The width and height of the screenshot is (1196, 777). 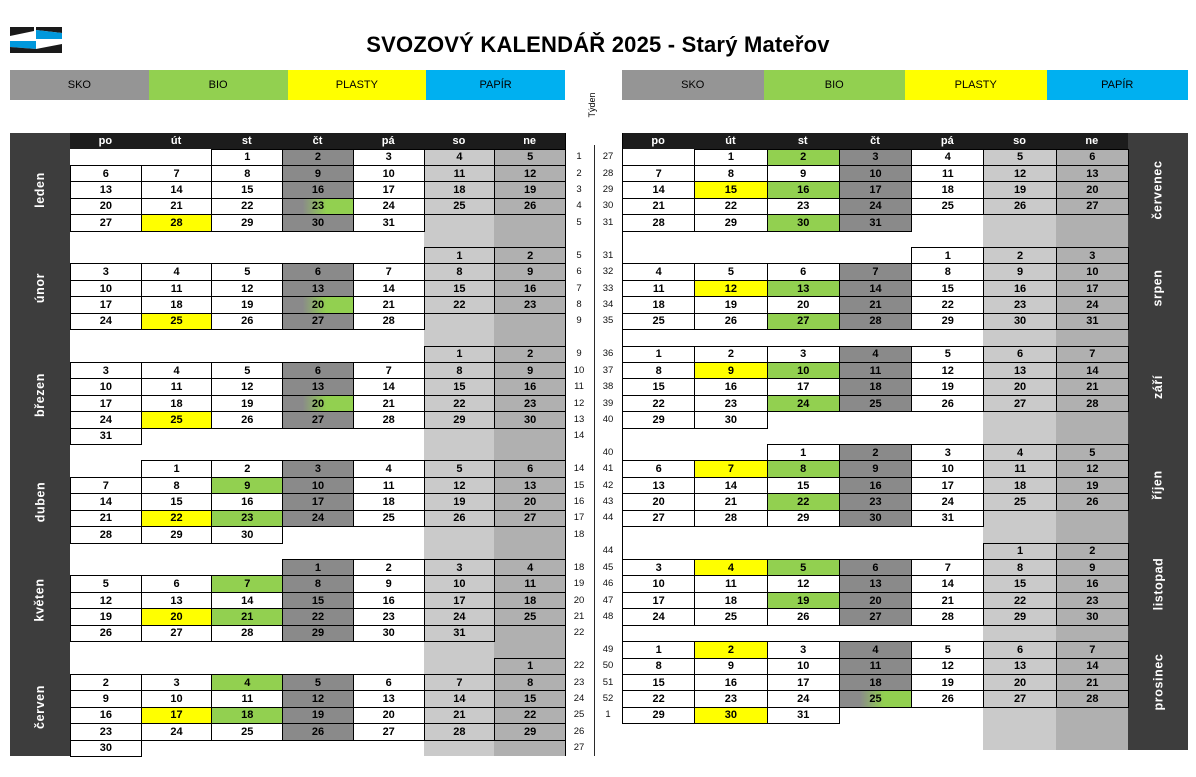 I want to click on day-cell: 13, so click(x=106, y=190).